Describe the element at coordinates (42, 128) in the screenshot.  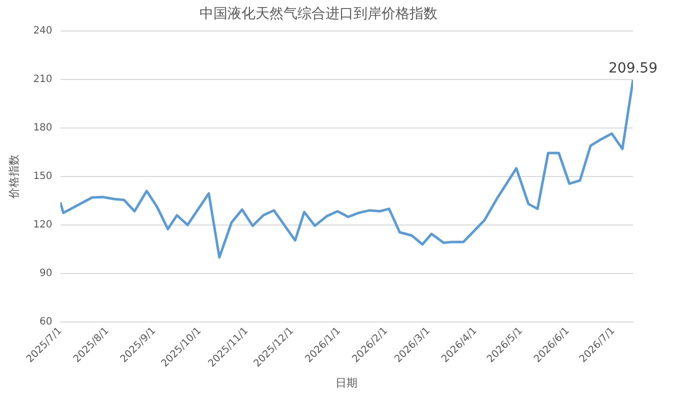
I see `y-tick-label: 180` at that location.